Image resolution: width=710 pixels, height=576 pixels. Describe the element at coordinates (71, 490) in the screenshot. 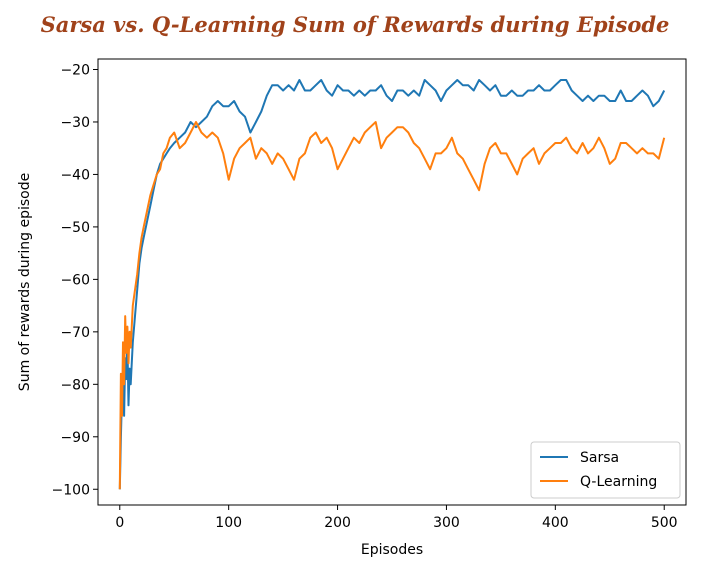

I see `y-tick-label: −100` at that location.